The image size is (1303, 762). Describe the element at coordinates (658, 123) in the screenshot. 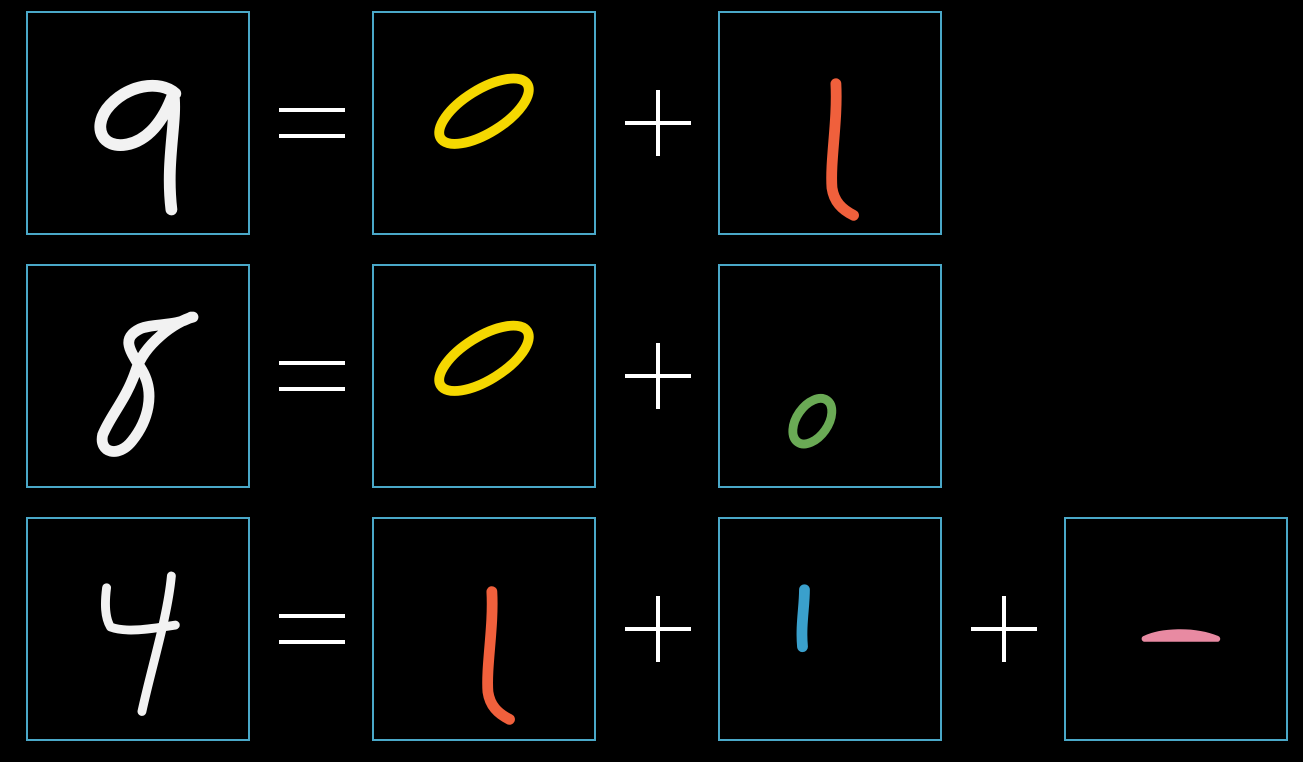

I see `row1-plus-icon` at that location.